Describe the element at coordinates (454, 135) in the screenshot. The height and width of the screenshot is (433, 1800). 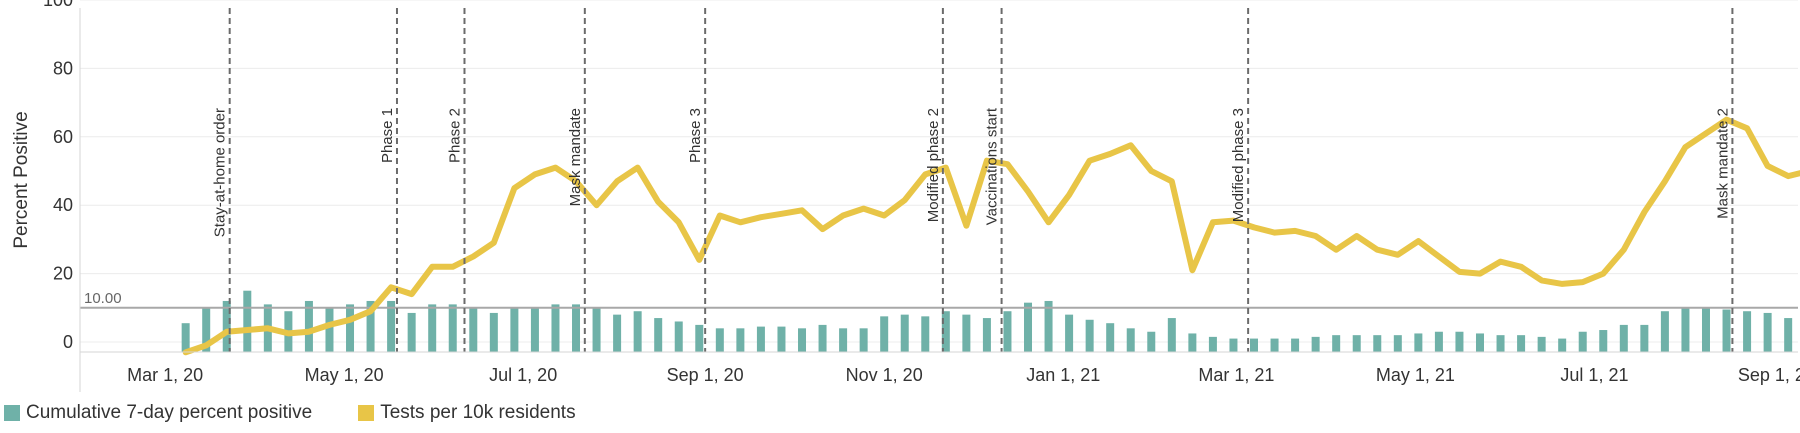
I see `event-label: Phase 2` at that location.